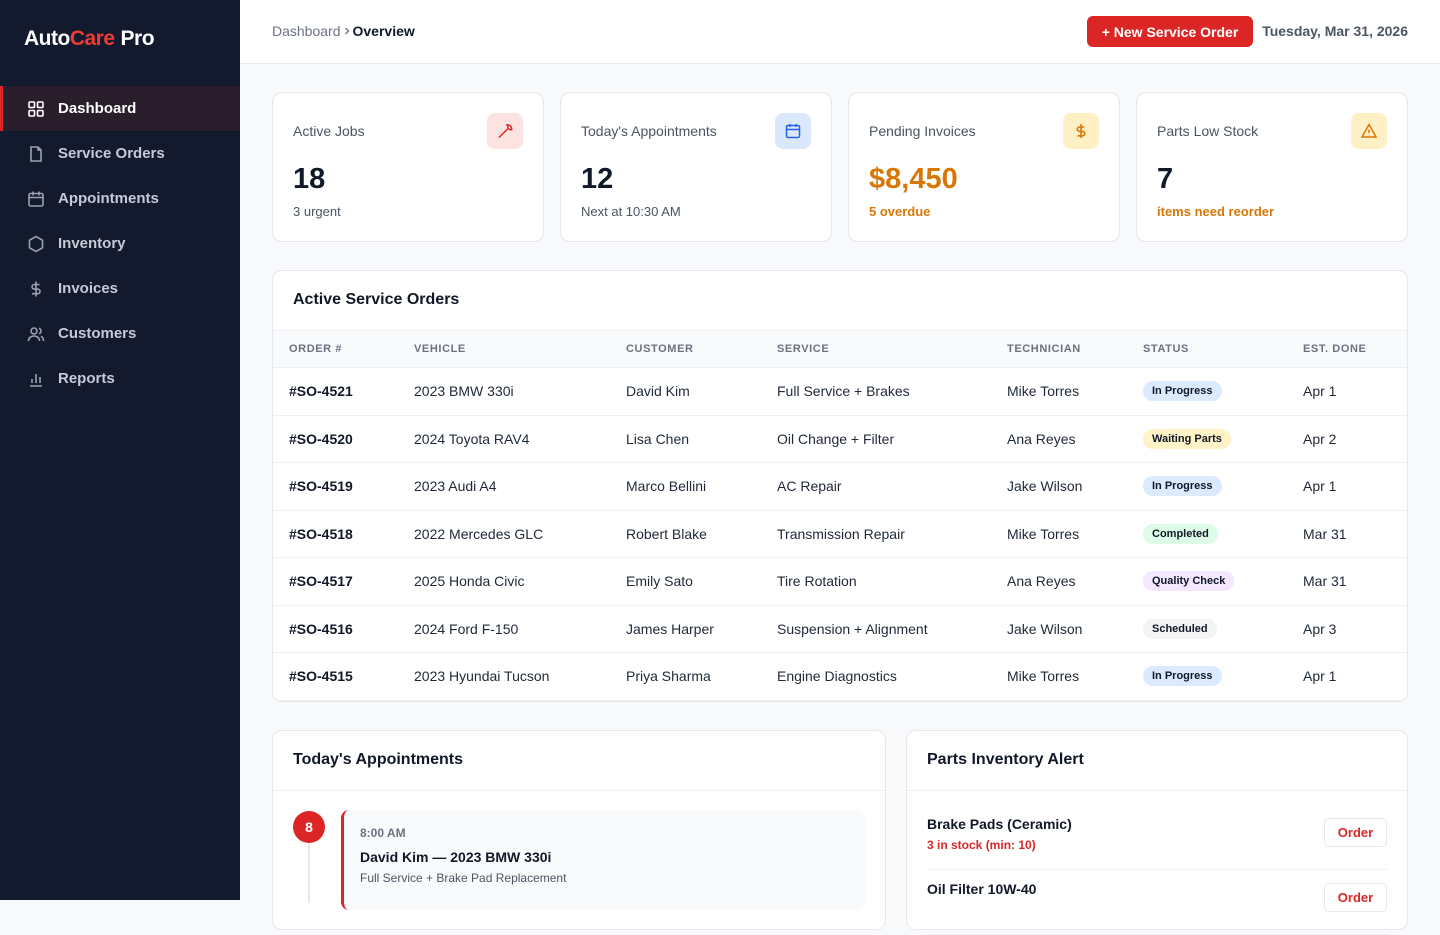  Describe the element at coordinates (982, 889) in the screenshot. I see `part-name: Oil Filter 10W-40` at that location.